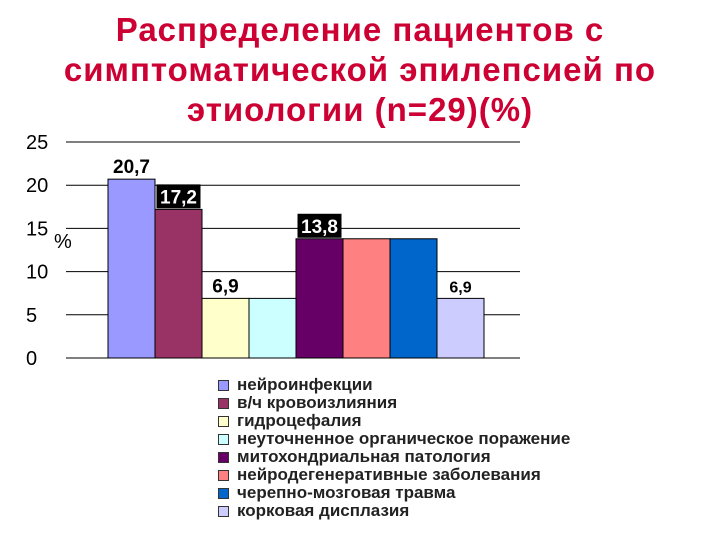 The height and width of the screenshot is (540, 720). What do you see at coordinates (394, 439) in the screenshot?
I see `legend-item: неуточненное органическое поражение` at bounding box center [394, 439].